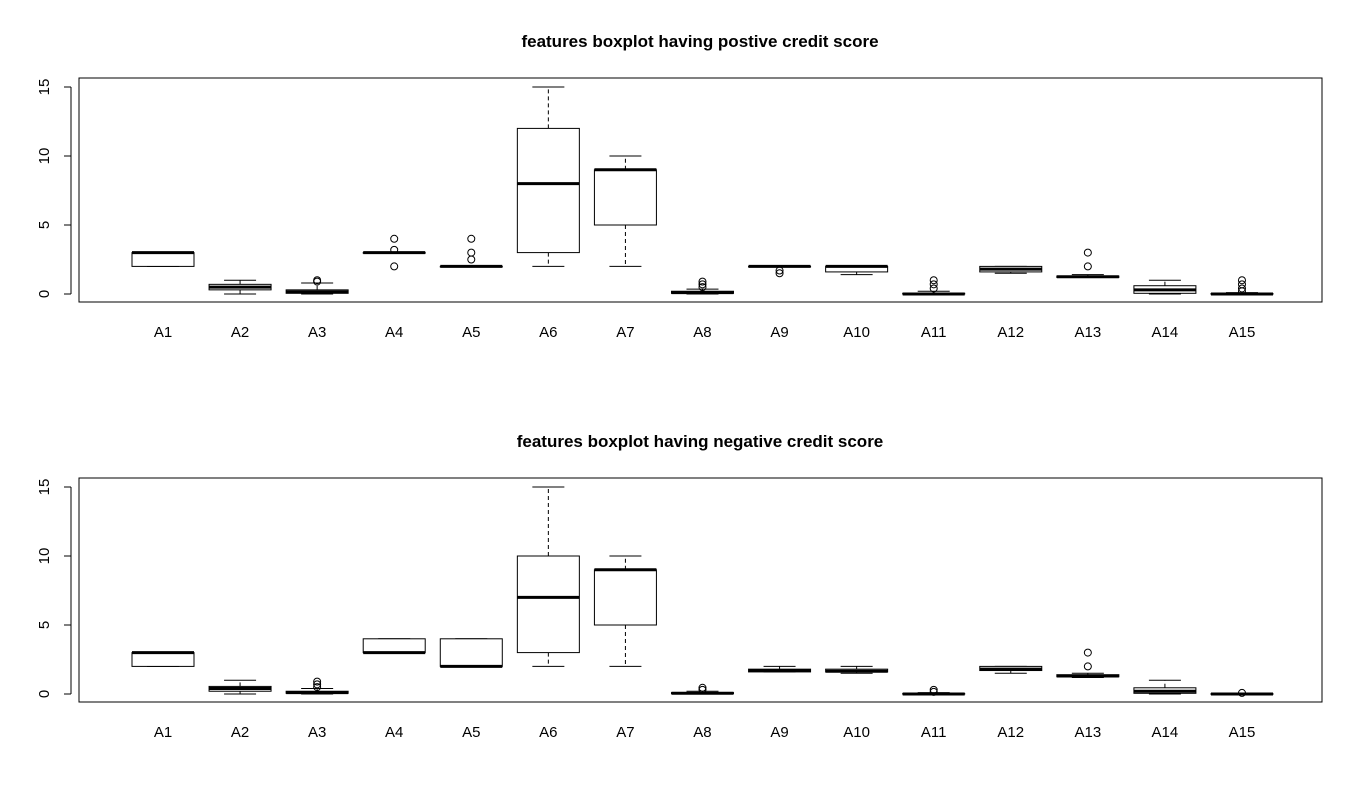 Image resolution: width=1362 pixels, height=800 pixels. I want to click on box-a4, so click(394, 252).